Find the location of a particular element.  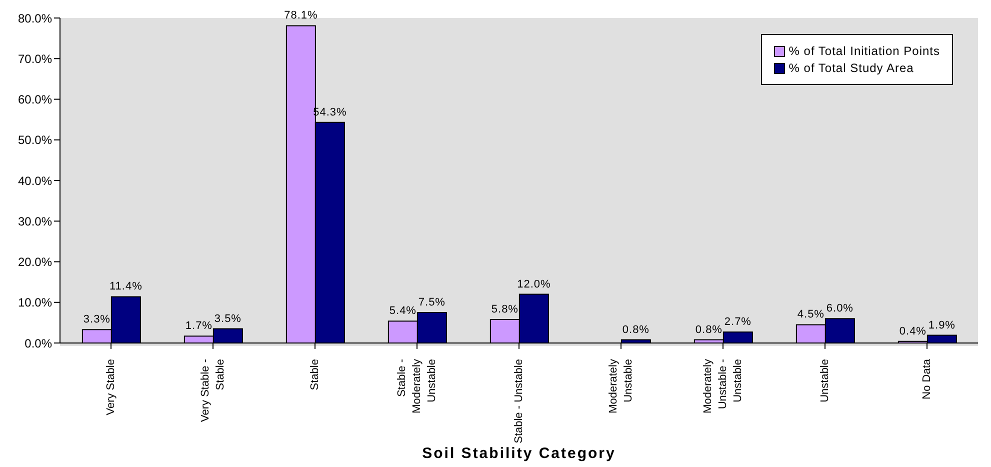

x-tick-label: Moderately Unstable is located at coordinates (620, 386).